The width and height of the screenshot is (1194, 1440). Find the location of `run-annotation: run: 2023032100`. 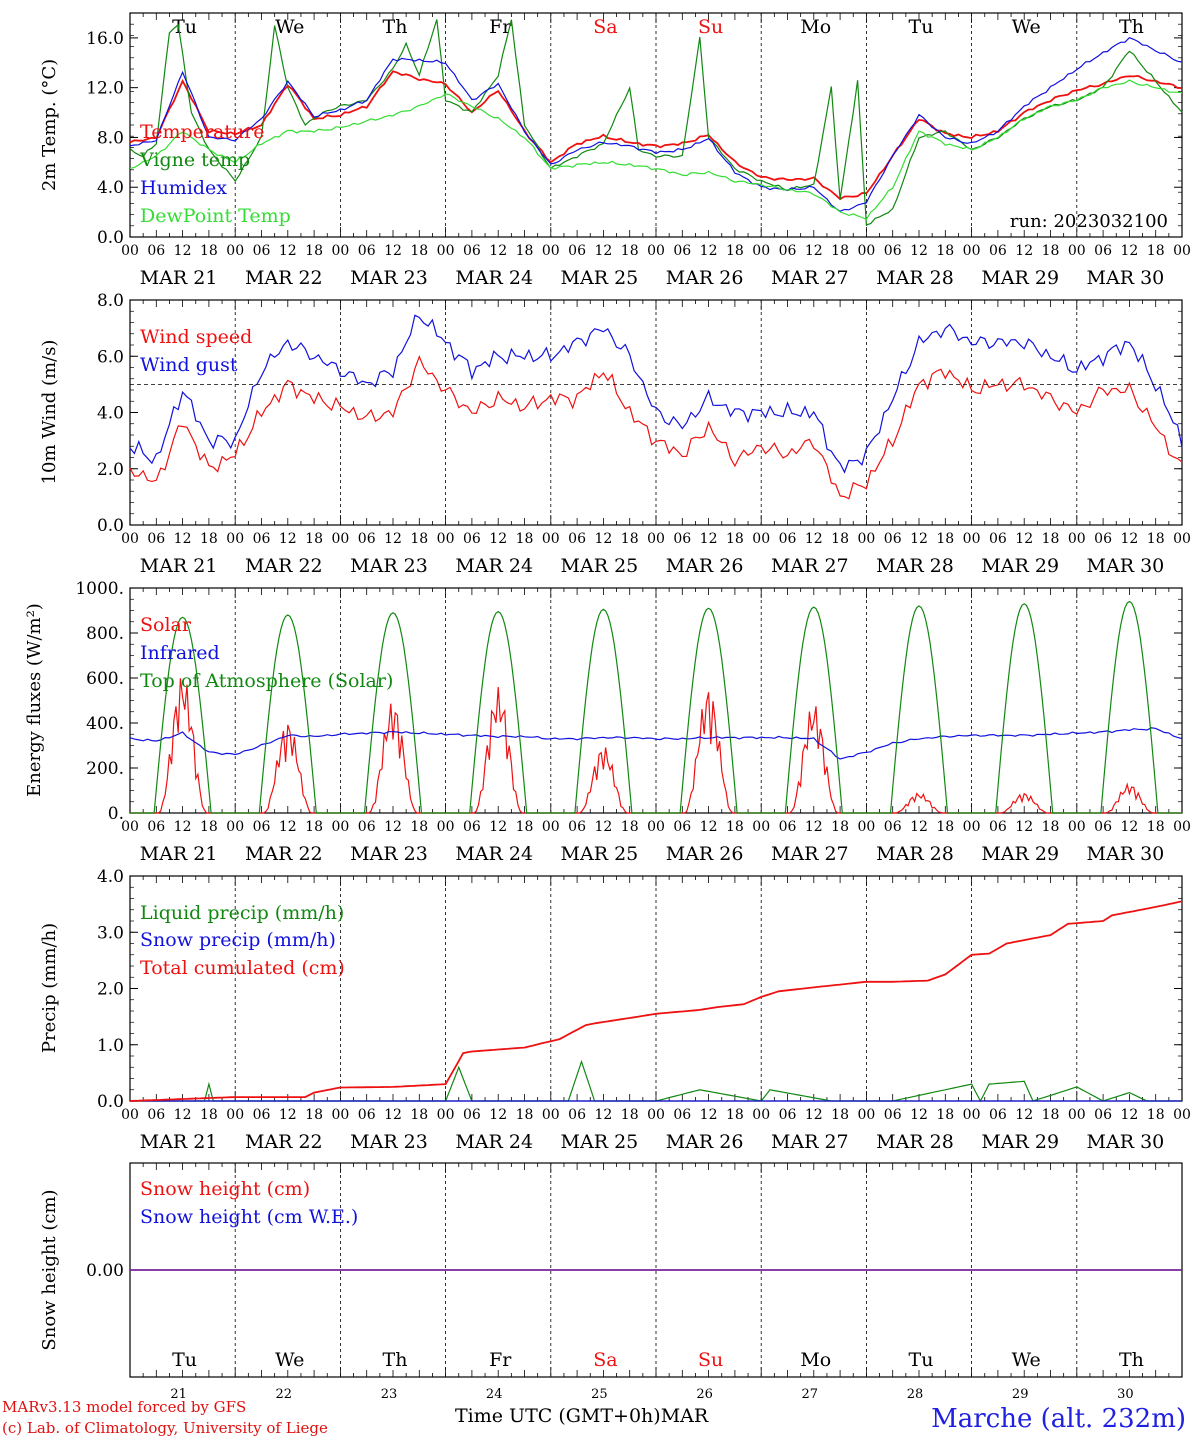

run-annotation: run: 2023032100 is located at coordinates (1089, 221).